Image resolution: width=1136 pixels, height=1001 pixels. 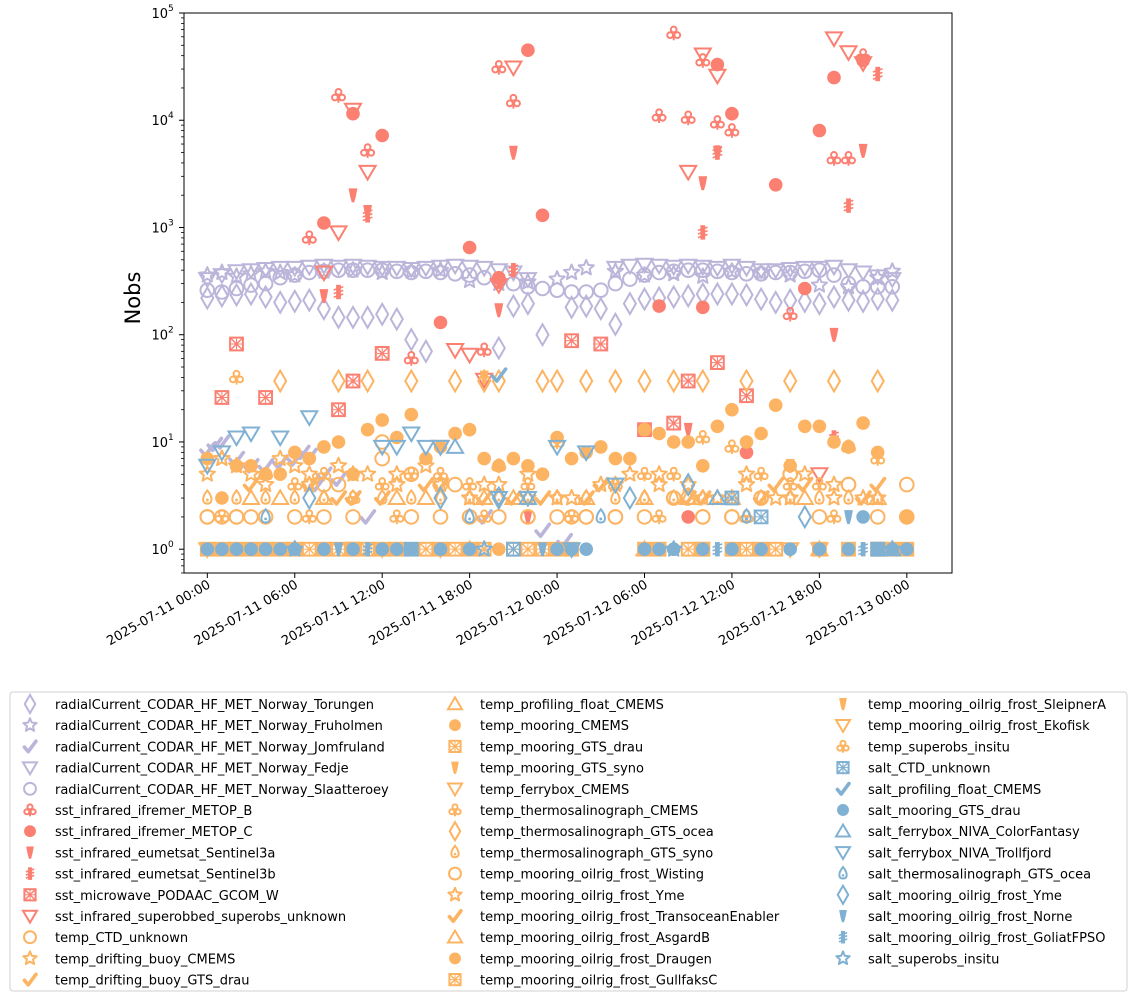 What do you see at coordinates (499, 375) in the screenshot?
I see `series-salt_profiling_float_CMEMS` at bounding box center [499, 375].